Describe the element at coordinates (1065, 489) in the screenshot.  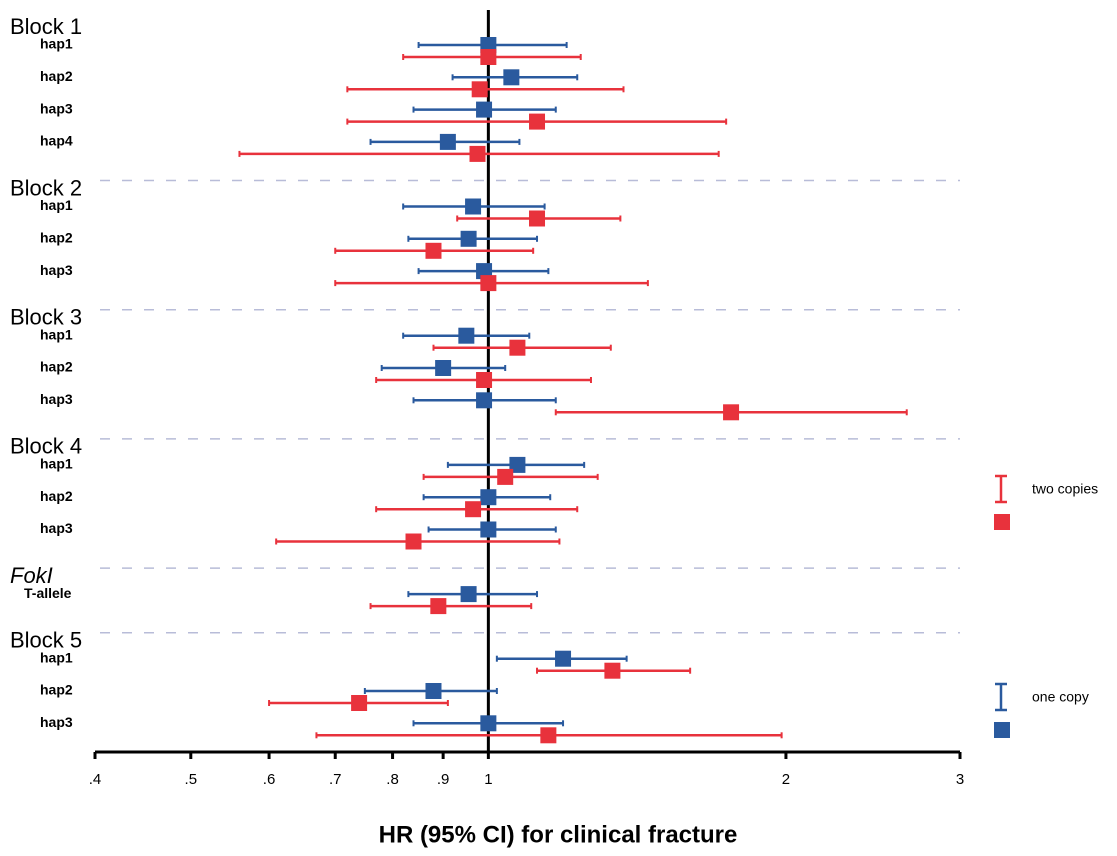
I see `legend-label: two copies` at that location.